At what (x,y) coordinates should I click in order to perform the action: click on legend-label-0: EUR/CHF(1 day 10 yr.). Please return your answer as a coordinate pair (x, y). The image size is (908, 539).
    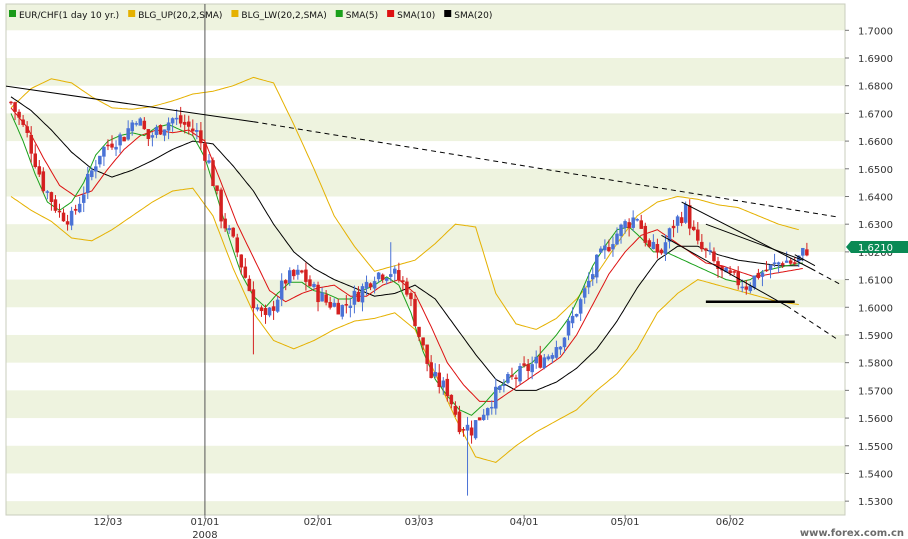
    Looking at the image, I should click on (69, 16).